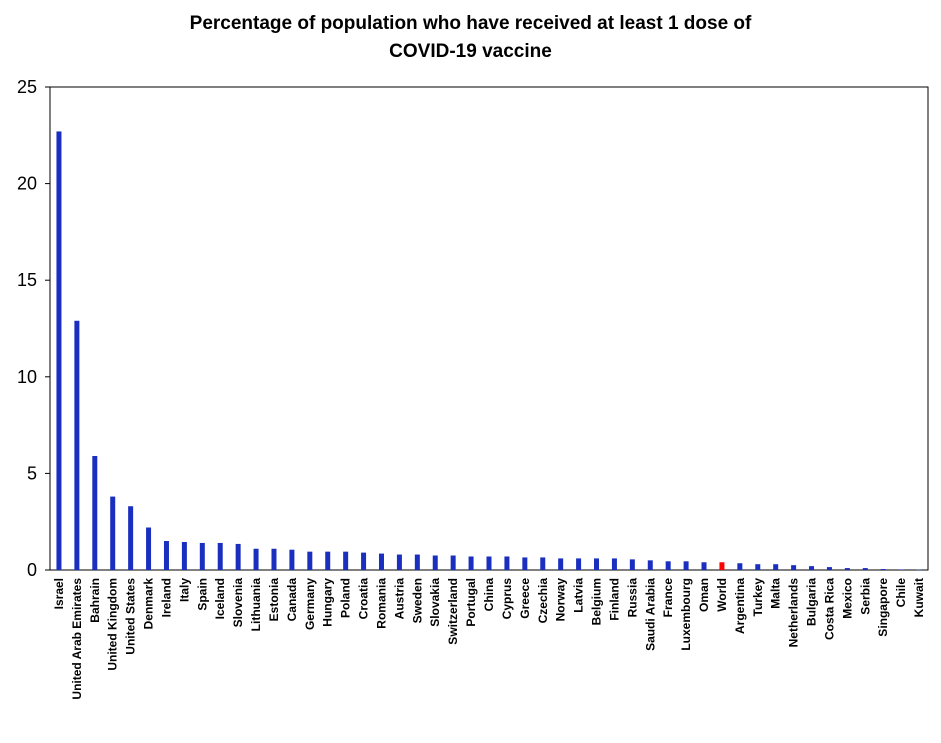  I want to click on bar-slovakia, so click(435, 562).